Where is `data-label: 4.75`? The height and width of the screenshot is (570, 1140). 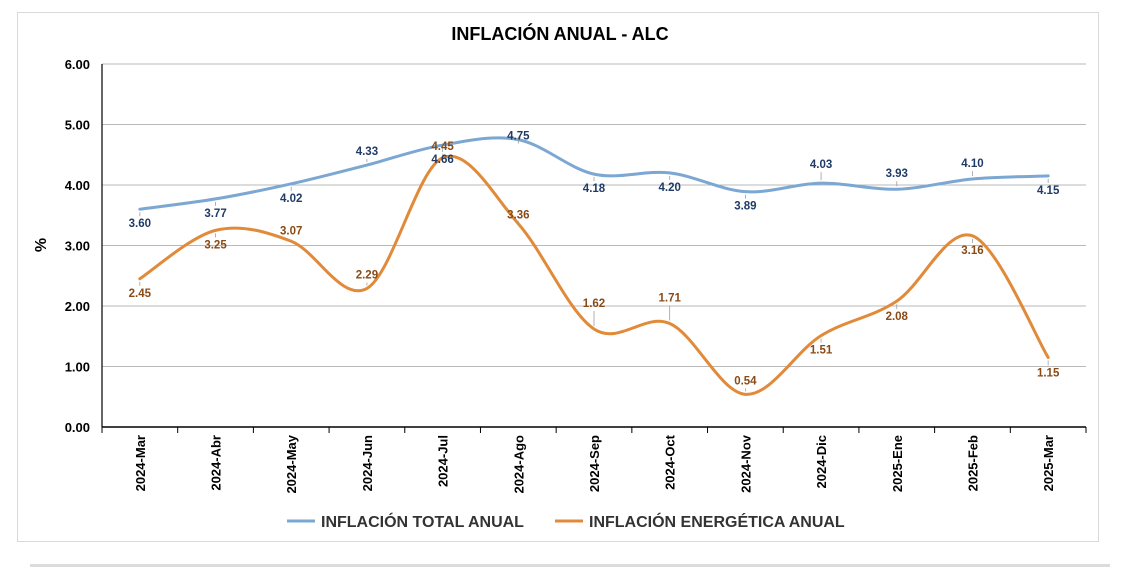 data-label: 4.75 is located at coordinates (518, 137).